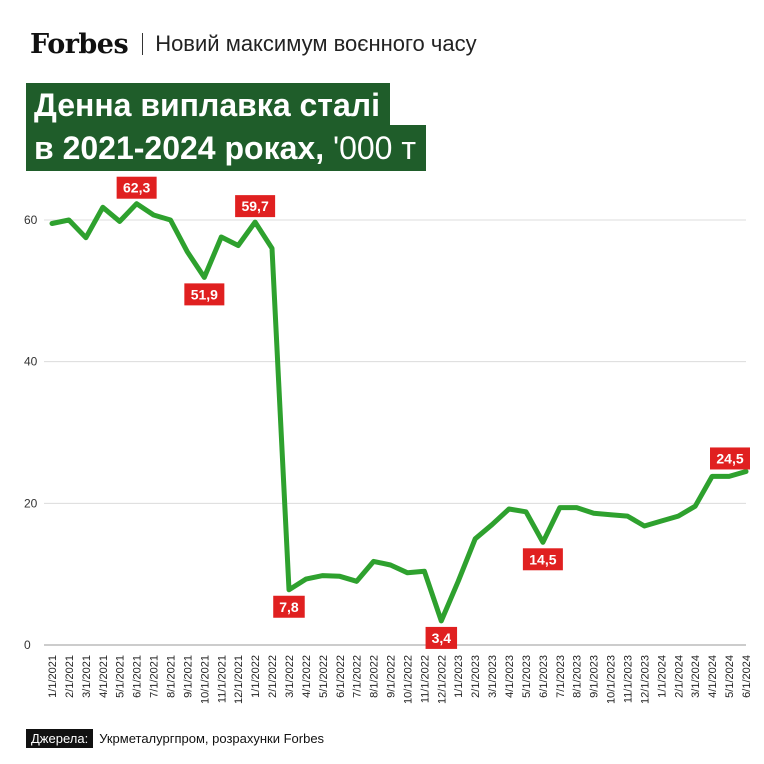 The width and height of the screenshot is (764, 764). Describe the element at coordinates (222, 679) in the screenshot. I see `x-tick-label: 11/1/2021` at that location.